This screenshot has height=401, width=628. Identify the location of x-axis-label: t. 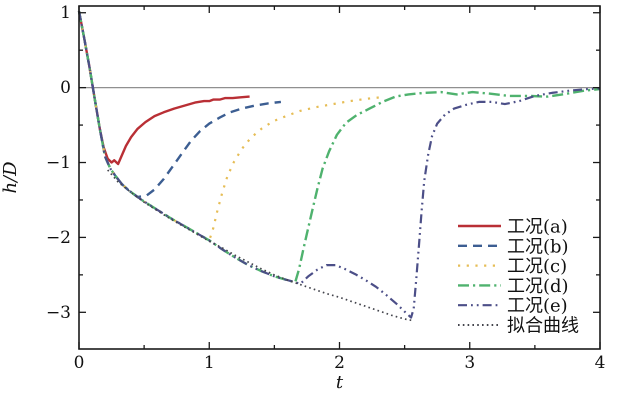
(340, 382).